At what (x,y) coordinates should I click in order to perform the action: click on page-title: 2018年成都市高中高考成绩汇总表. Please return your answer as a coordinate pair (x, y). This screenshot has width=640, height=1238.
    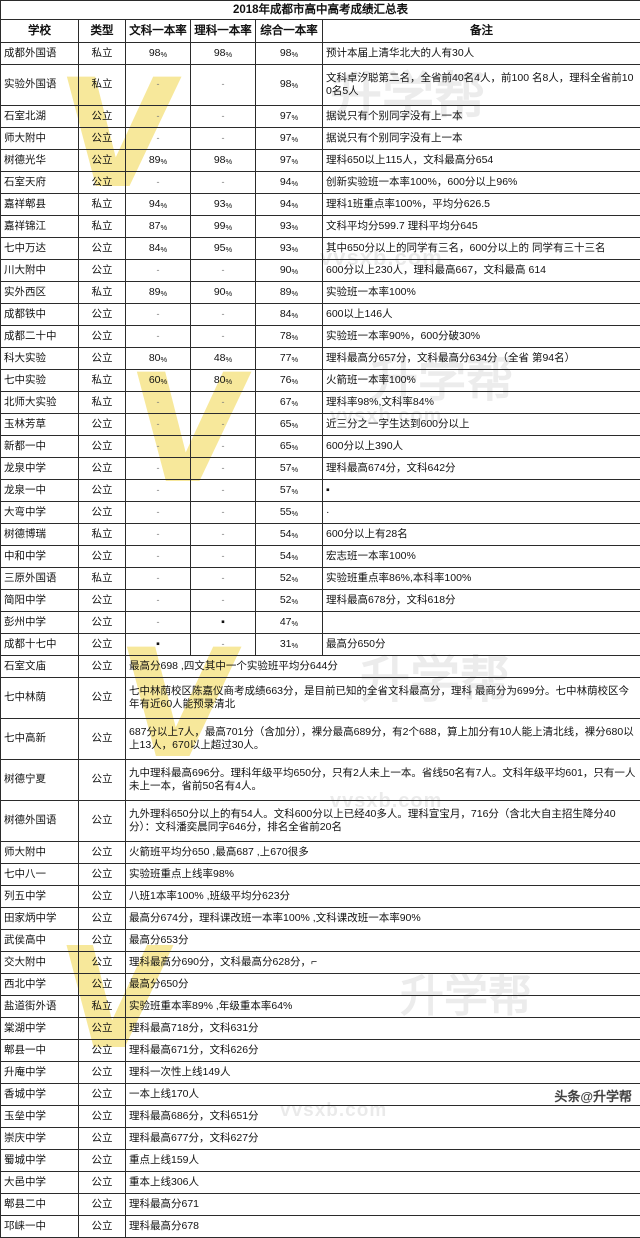
    Looking at the image, I should click on (320, 10).